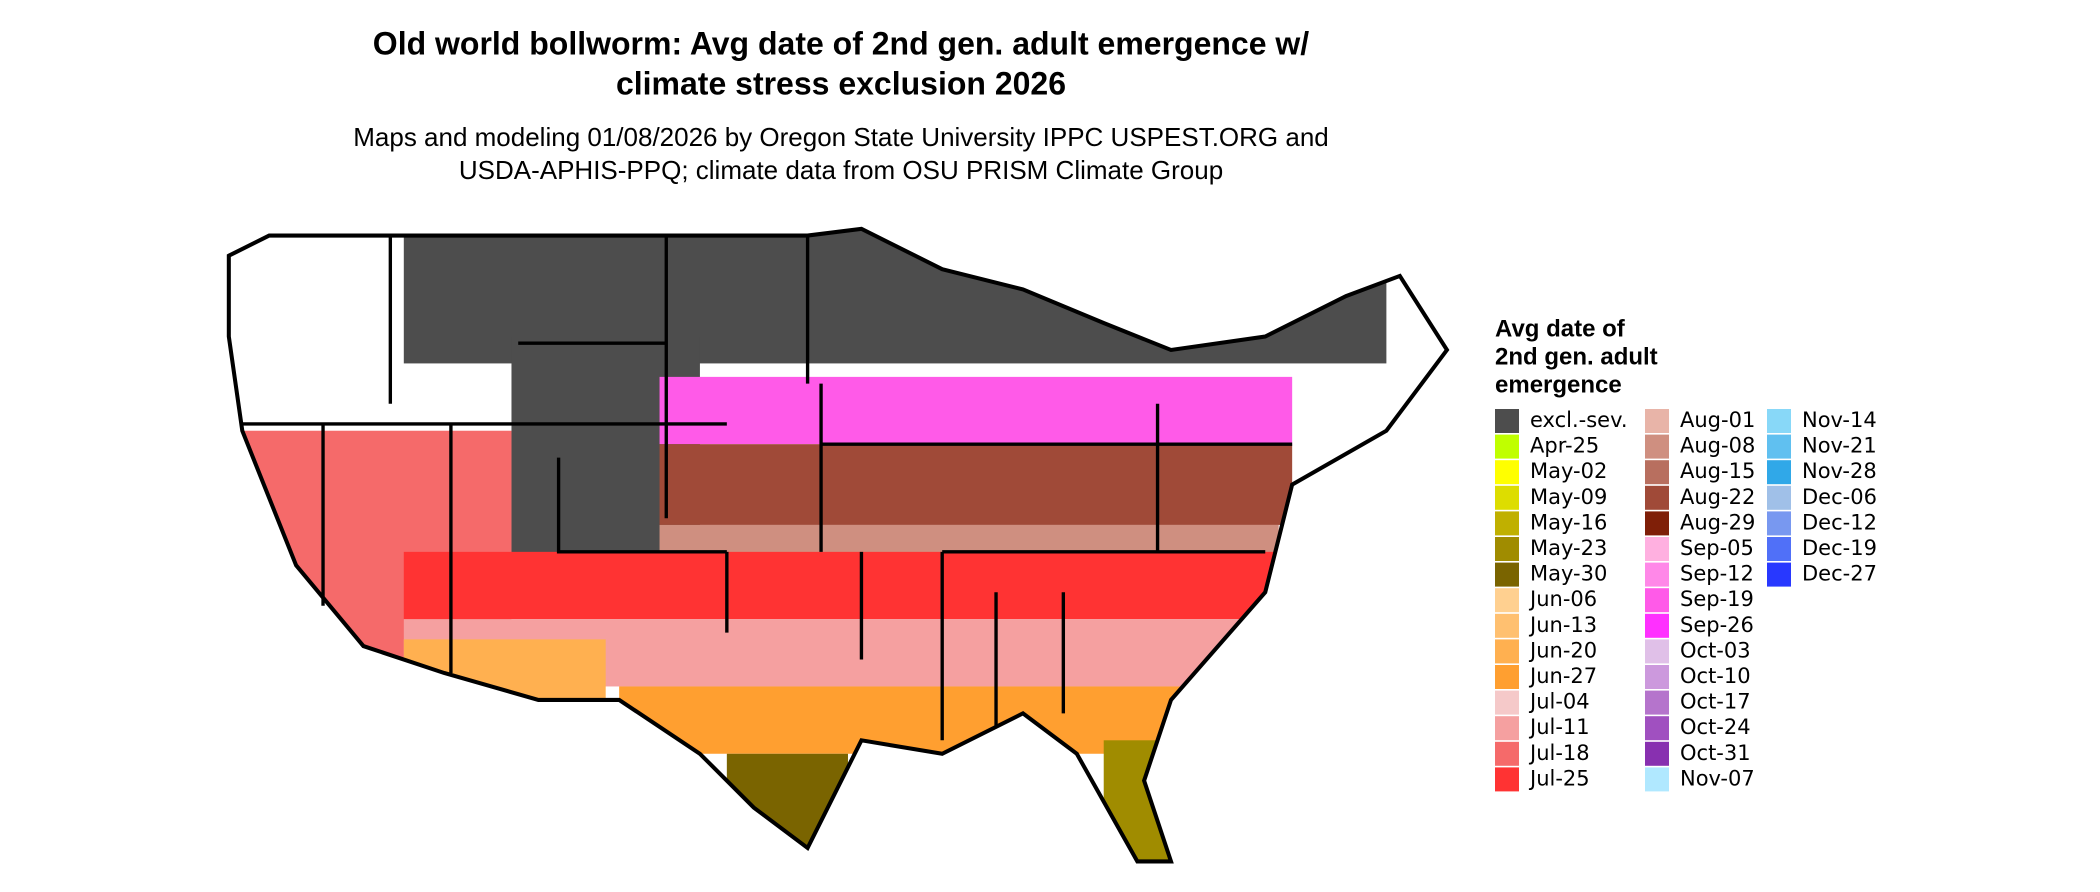  What do you see at coordinates (1559, 727) in the screenshot?
I see `legend-label: Jul-11` at bounding box center [1559, 727].